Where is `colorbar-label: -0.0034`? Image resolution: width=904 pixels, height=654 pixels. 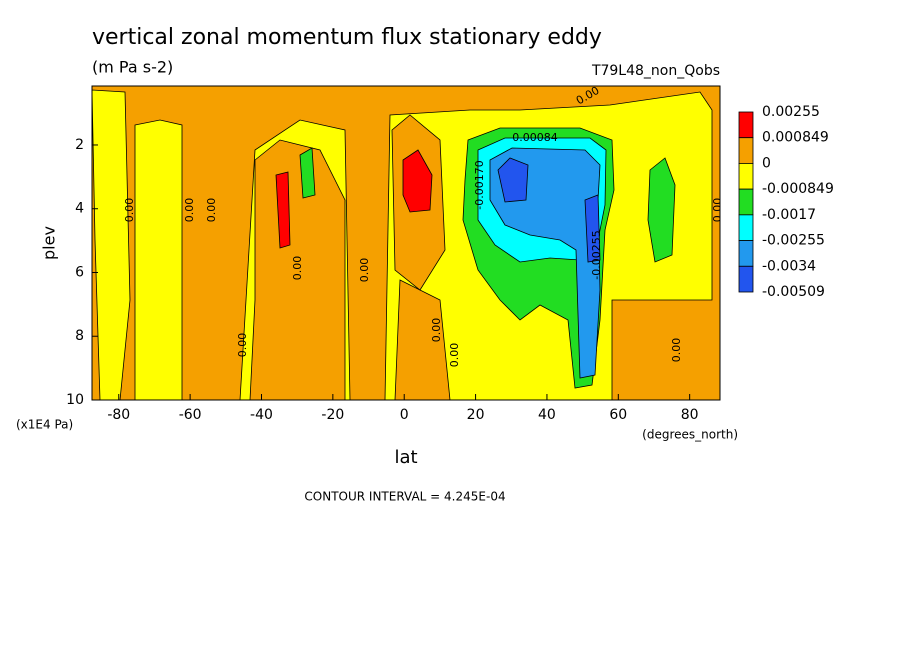 colorbar-label: -0.0034 is located at coordinates (789, 266).